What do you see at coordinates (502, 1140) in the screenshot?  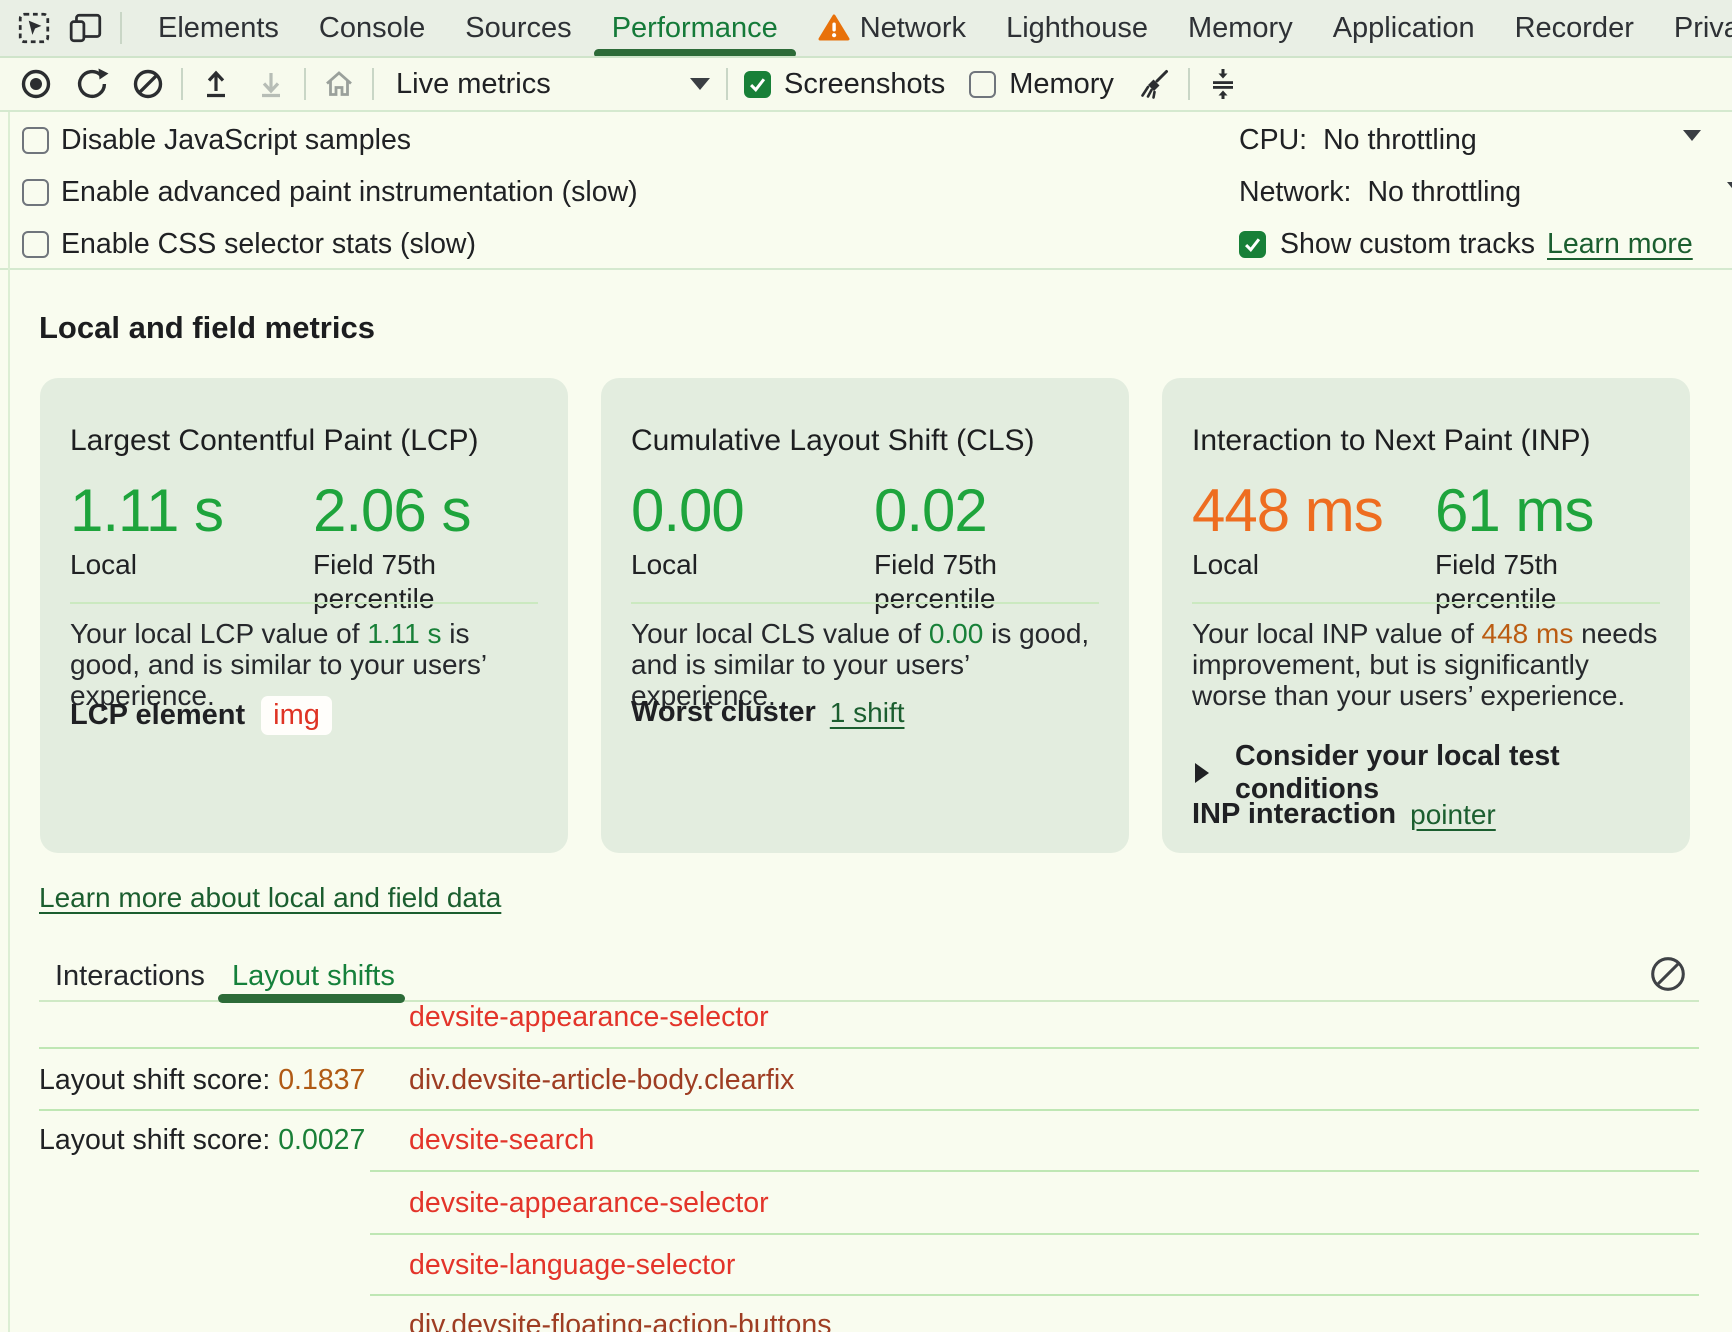 I see `shift-element-link: devsite-search` at bounding box center [502, 1140].